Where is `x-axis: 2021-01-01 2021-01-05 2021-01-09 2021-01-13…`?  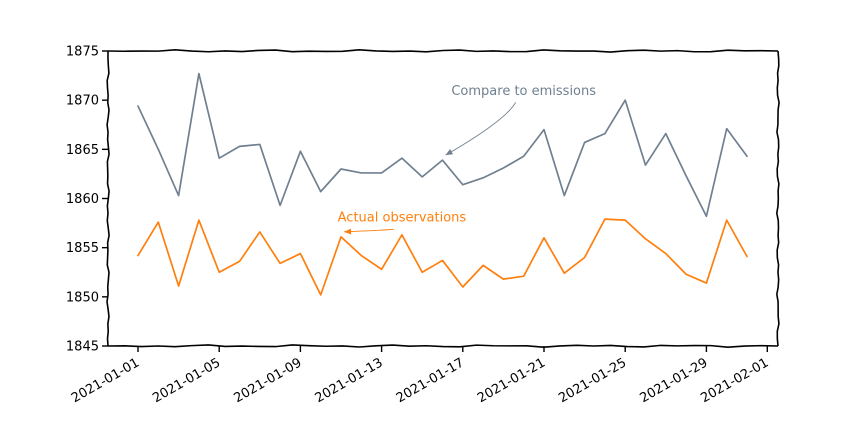
x-axis: 2021-01-01 2021-01-05 2021-01-09 2021-01-13… is located at coordinates (420, 376).